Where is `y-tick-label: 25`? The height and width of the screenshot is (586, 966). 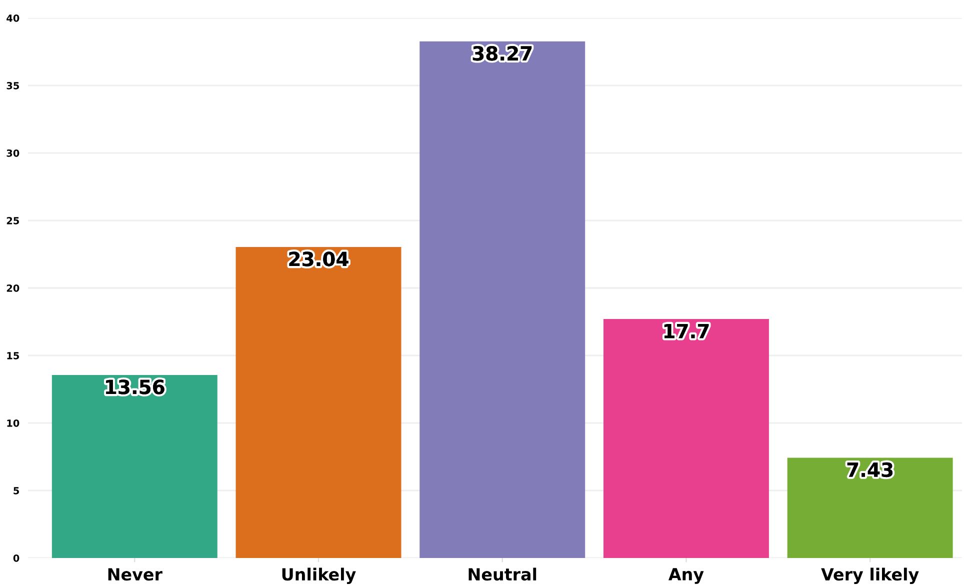
y-tick-label: 25 is located at coordinates (12, 220).